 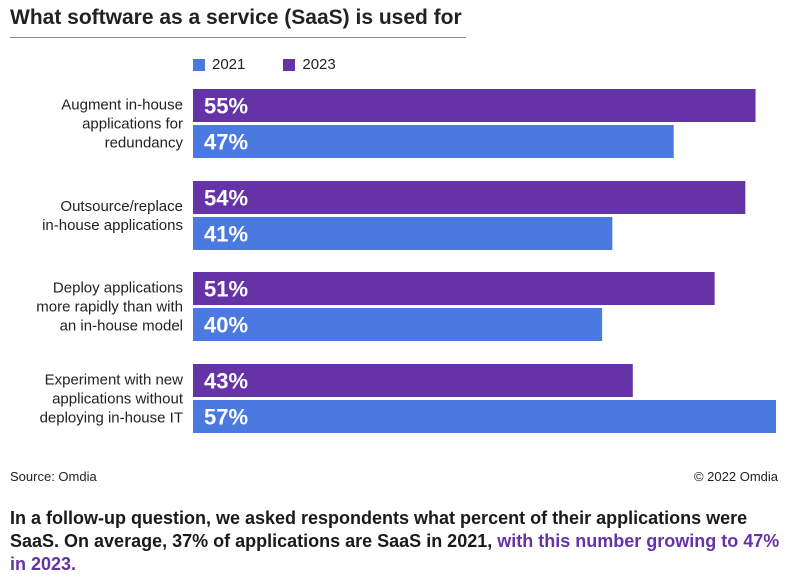 I want to click on category-label: an in-house model, so click(x=121, y=326).